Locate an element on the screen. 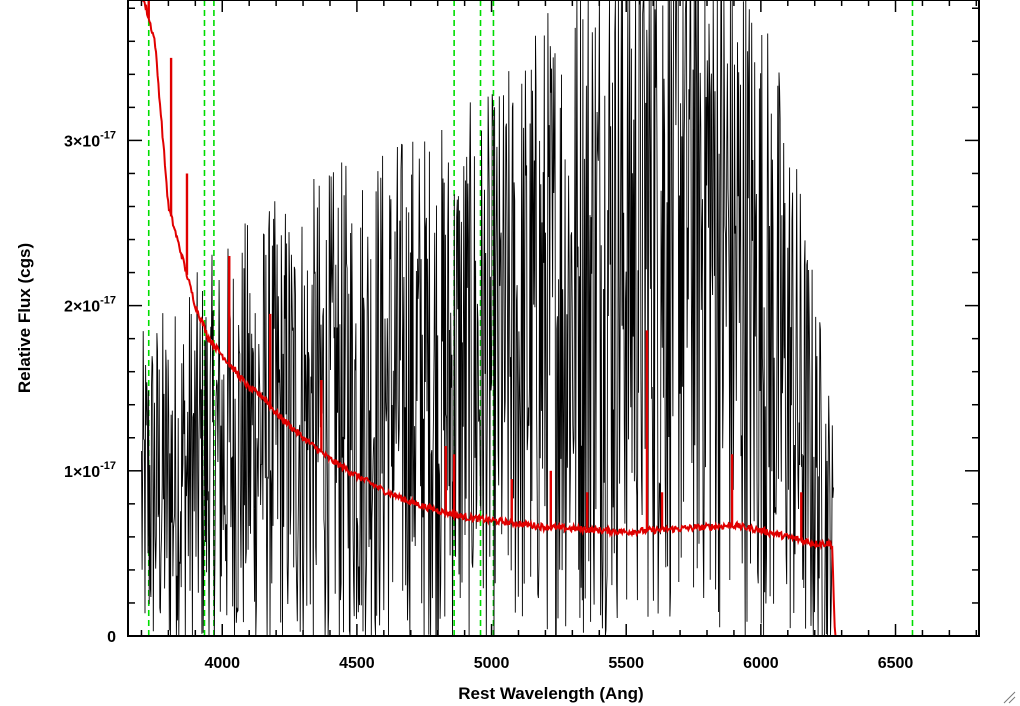 The image size is (1020, 706). x-tick-label-3: 5500 is located at coordinates (626, 663).